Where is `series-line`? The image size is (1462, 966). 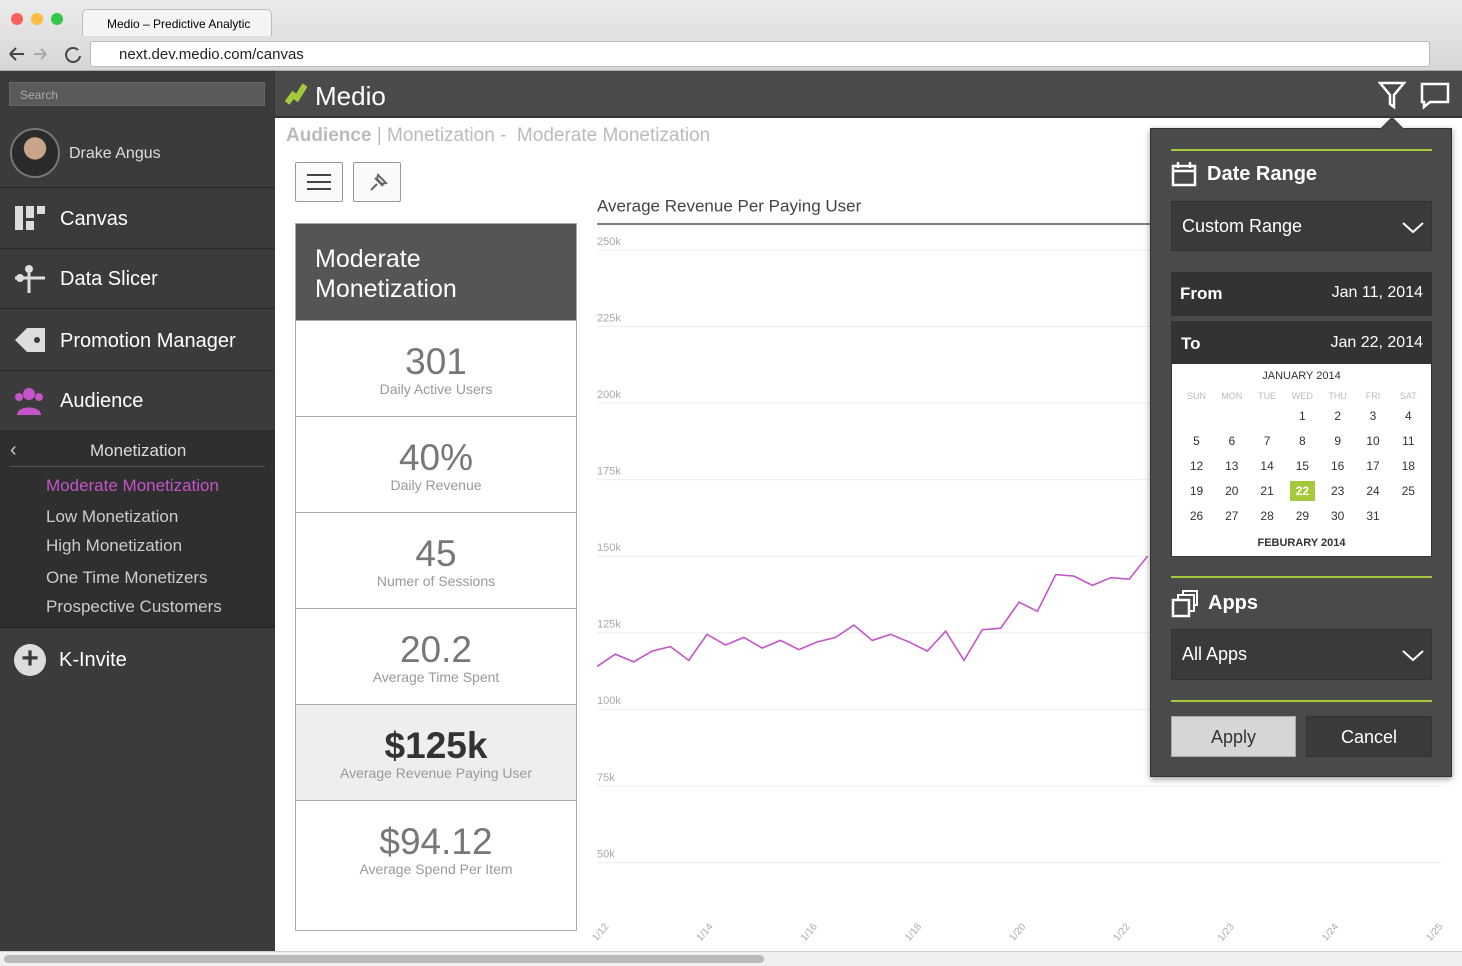 series-line is located at coordinates (872, 611).